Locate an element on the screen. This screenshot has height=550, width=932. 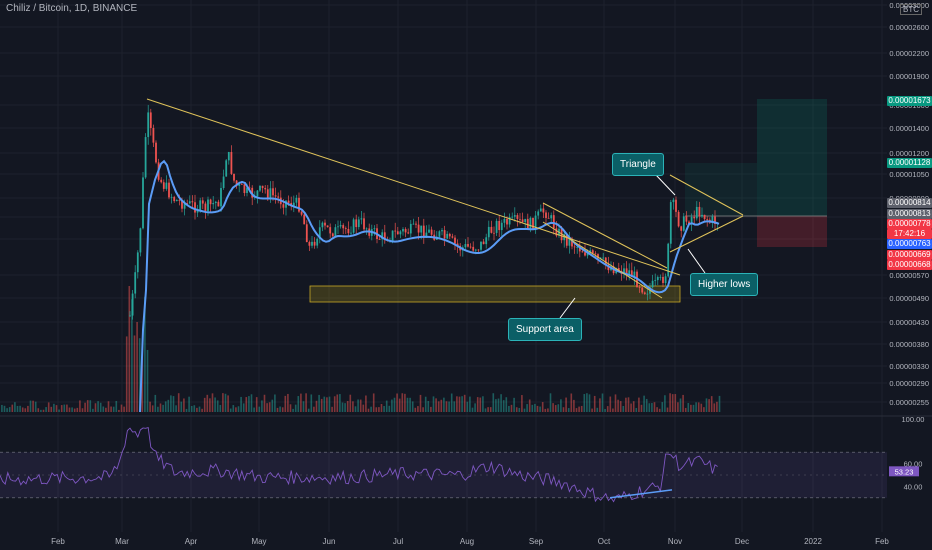
symbol-title: Chiliz / Bitcoin, 1D, BINANCE is located at coordinates (72, 8).